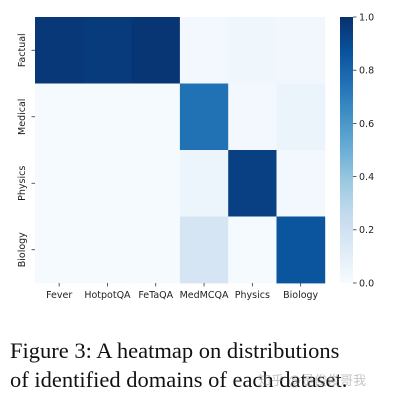  I want to click on colorbar-tick-label-1: 0.2, so click(366, 230).